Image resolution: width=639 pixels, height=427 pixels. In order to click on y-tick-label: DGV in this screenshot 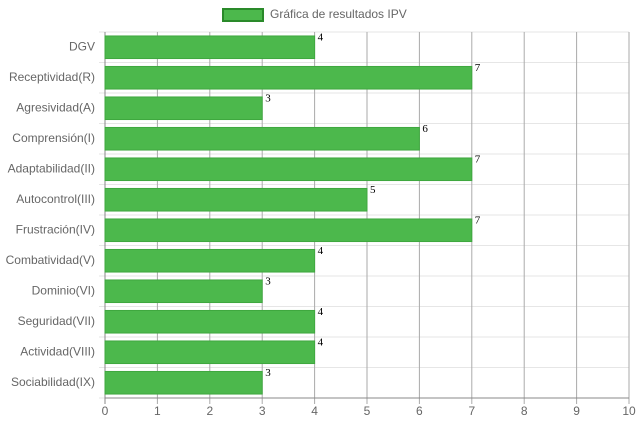, I will do `click(82, 46)`.